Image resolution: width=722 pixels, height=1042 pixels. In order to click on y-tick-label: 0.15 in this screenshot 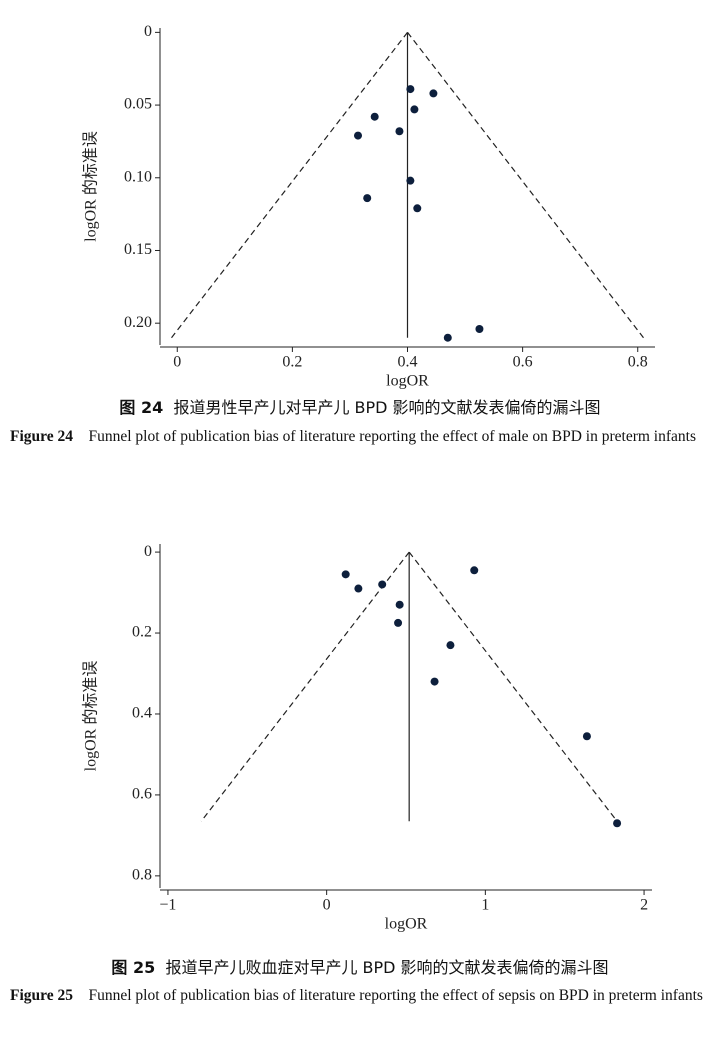, I will do `click(138, 249)`.